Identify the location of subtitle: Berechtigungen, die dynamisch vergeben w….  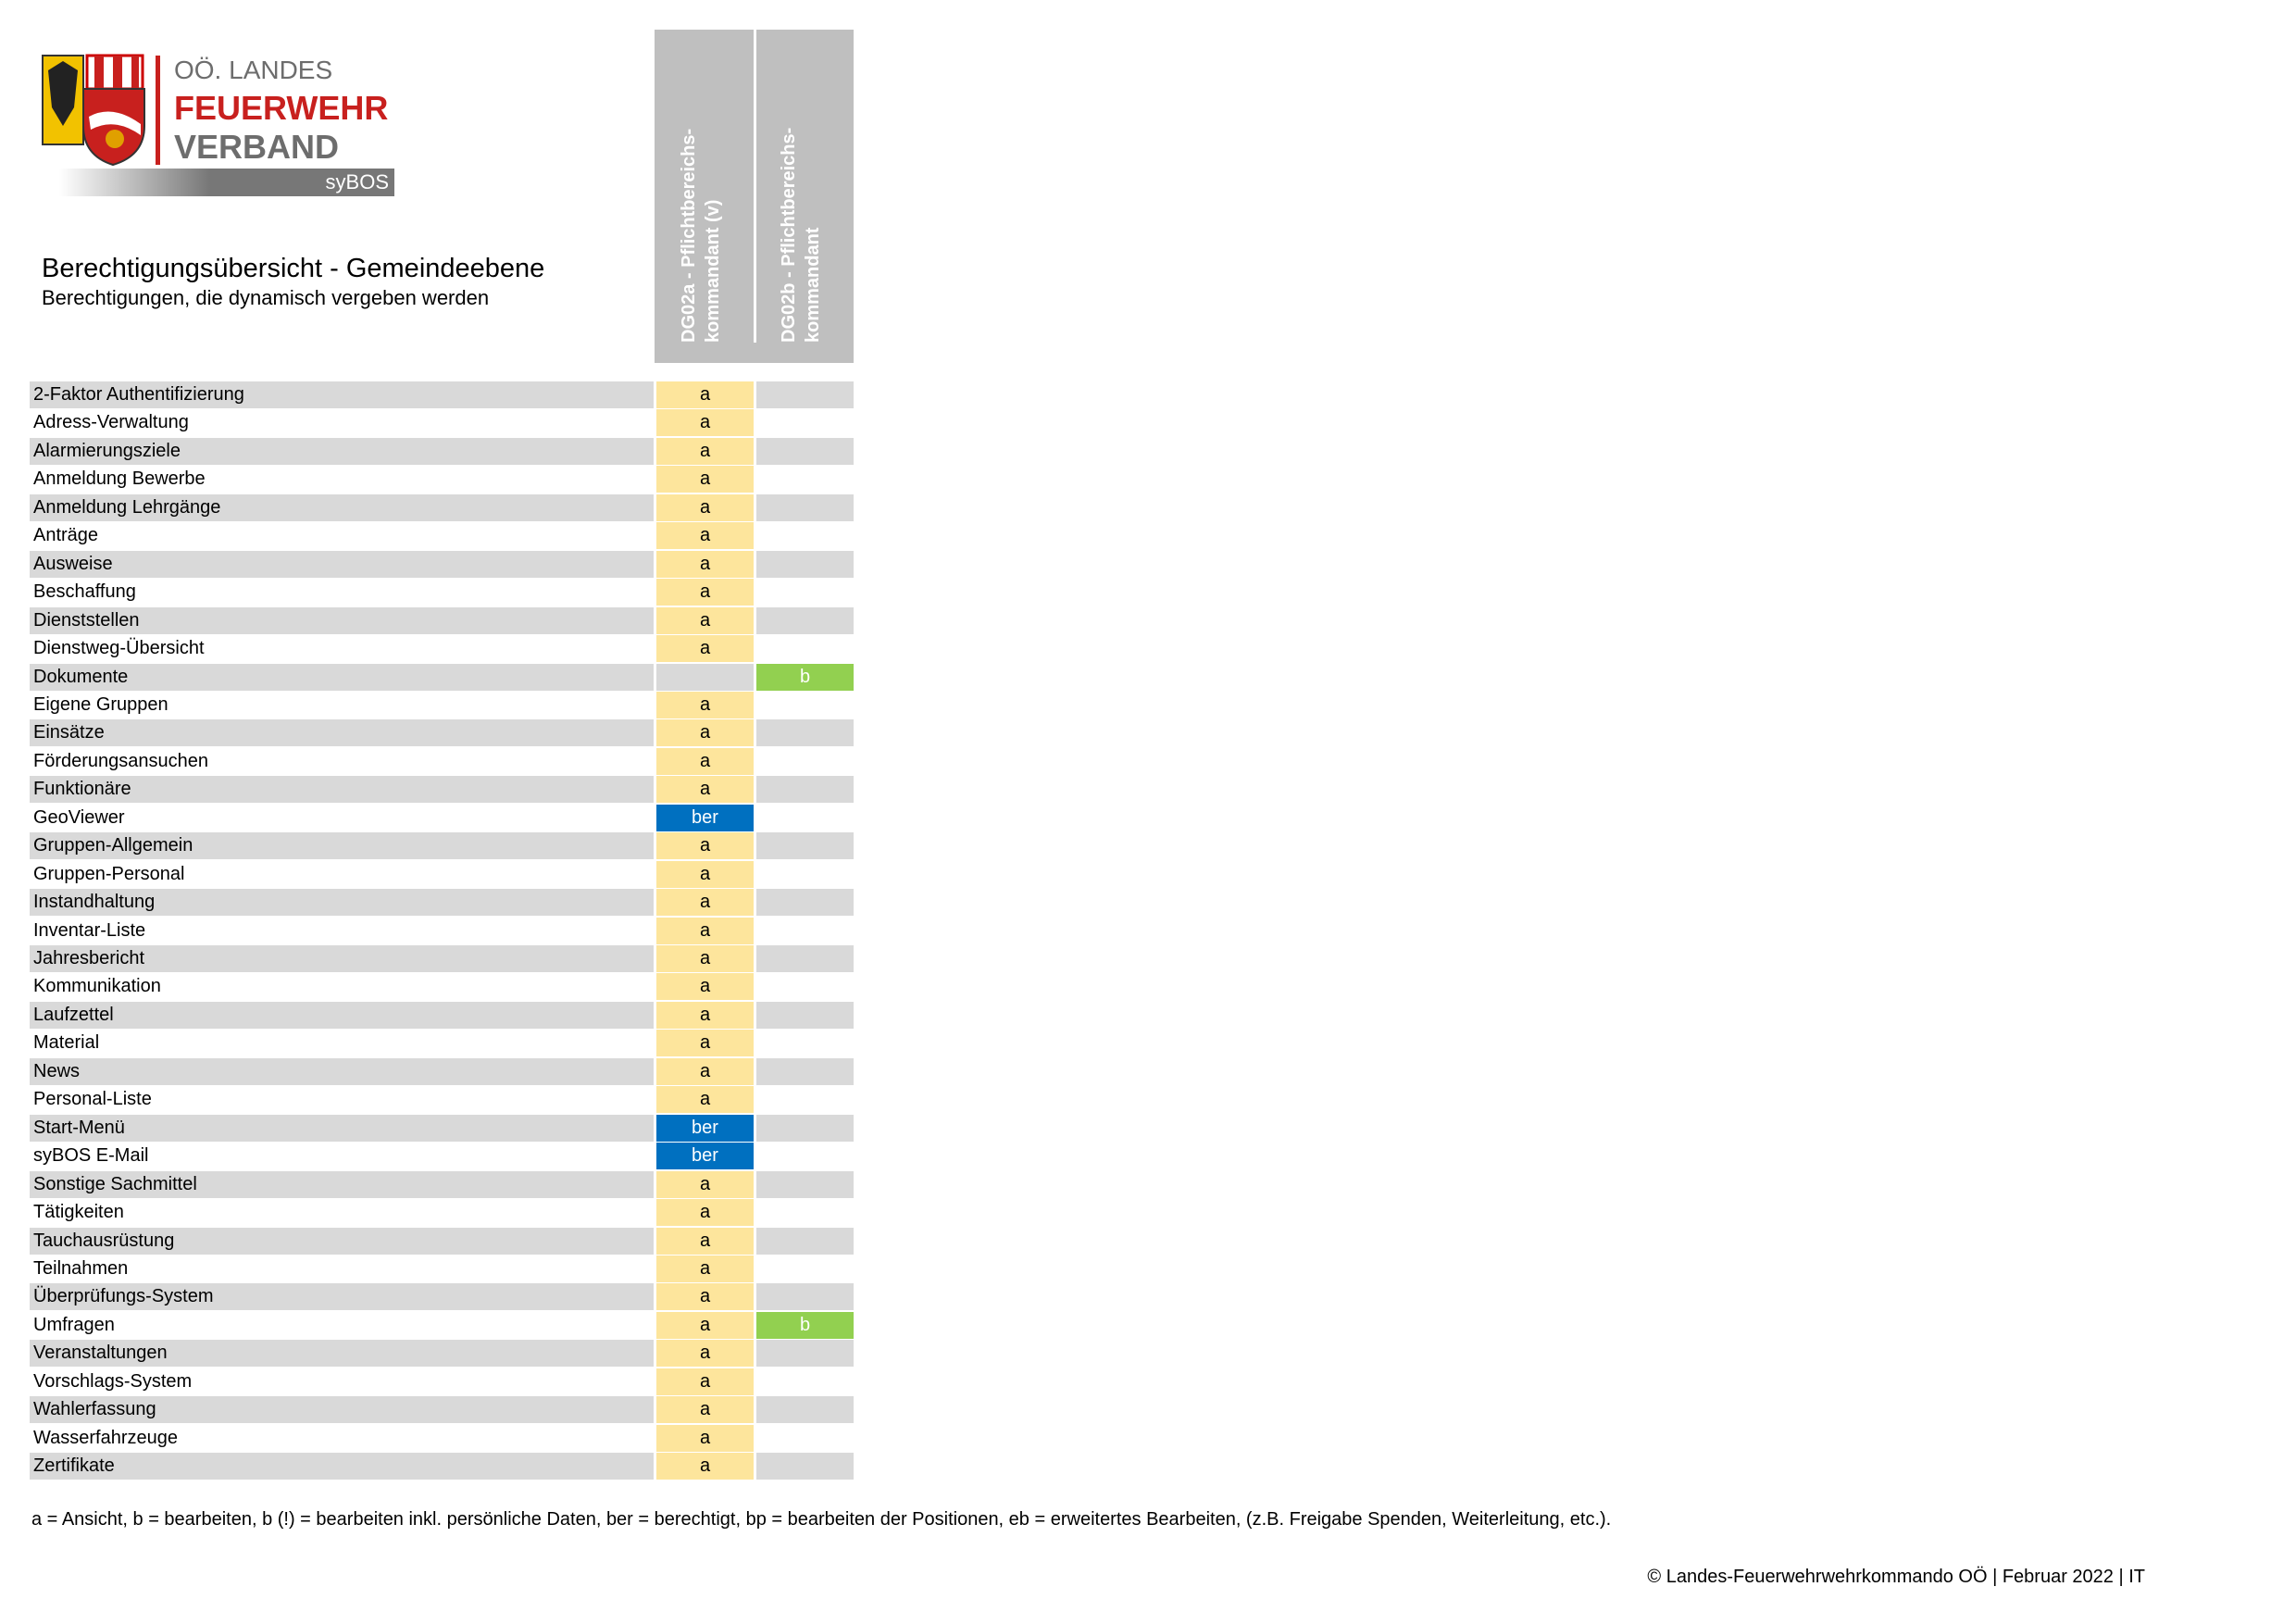
(266, 297).